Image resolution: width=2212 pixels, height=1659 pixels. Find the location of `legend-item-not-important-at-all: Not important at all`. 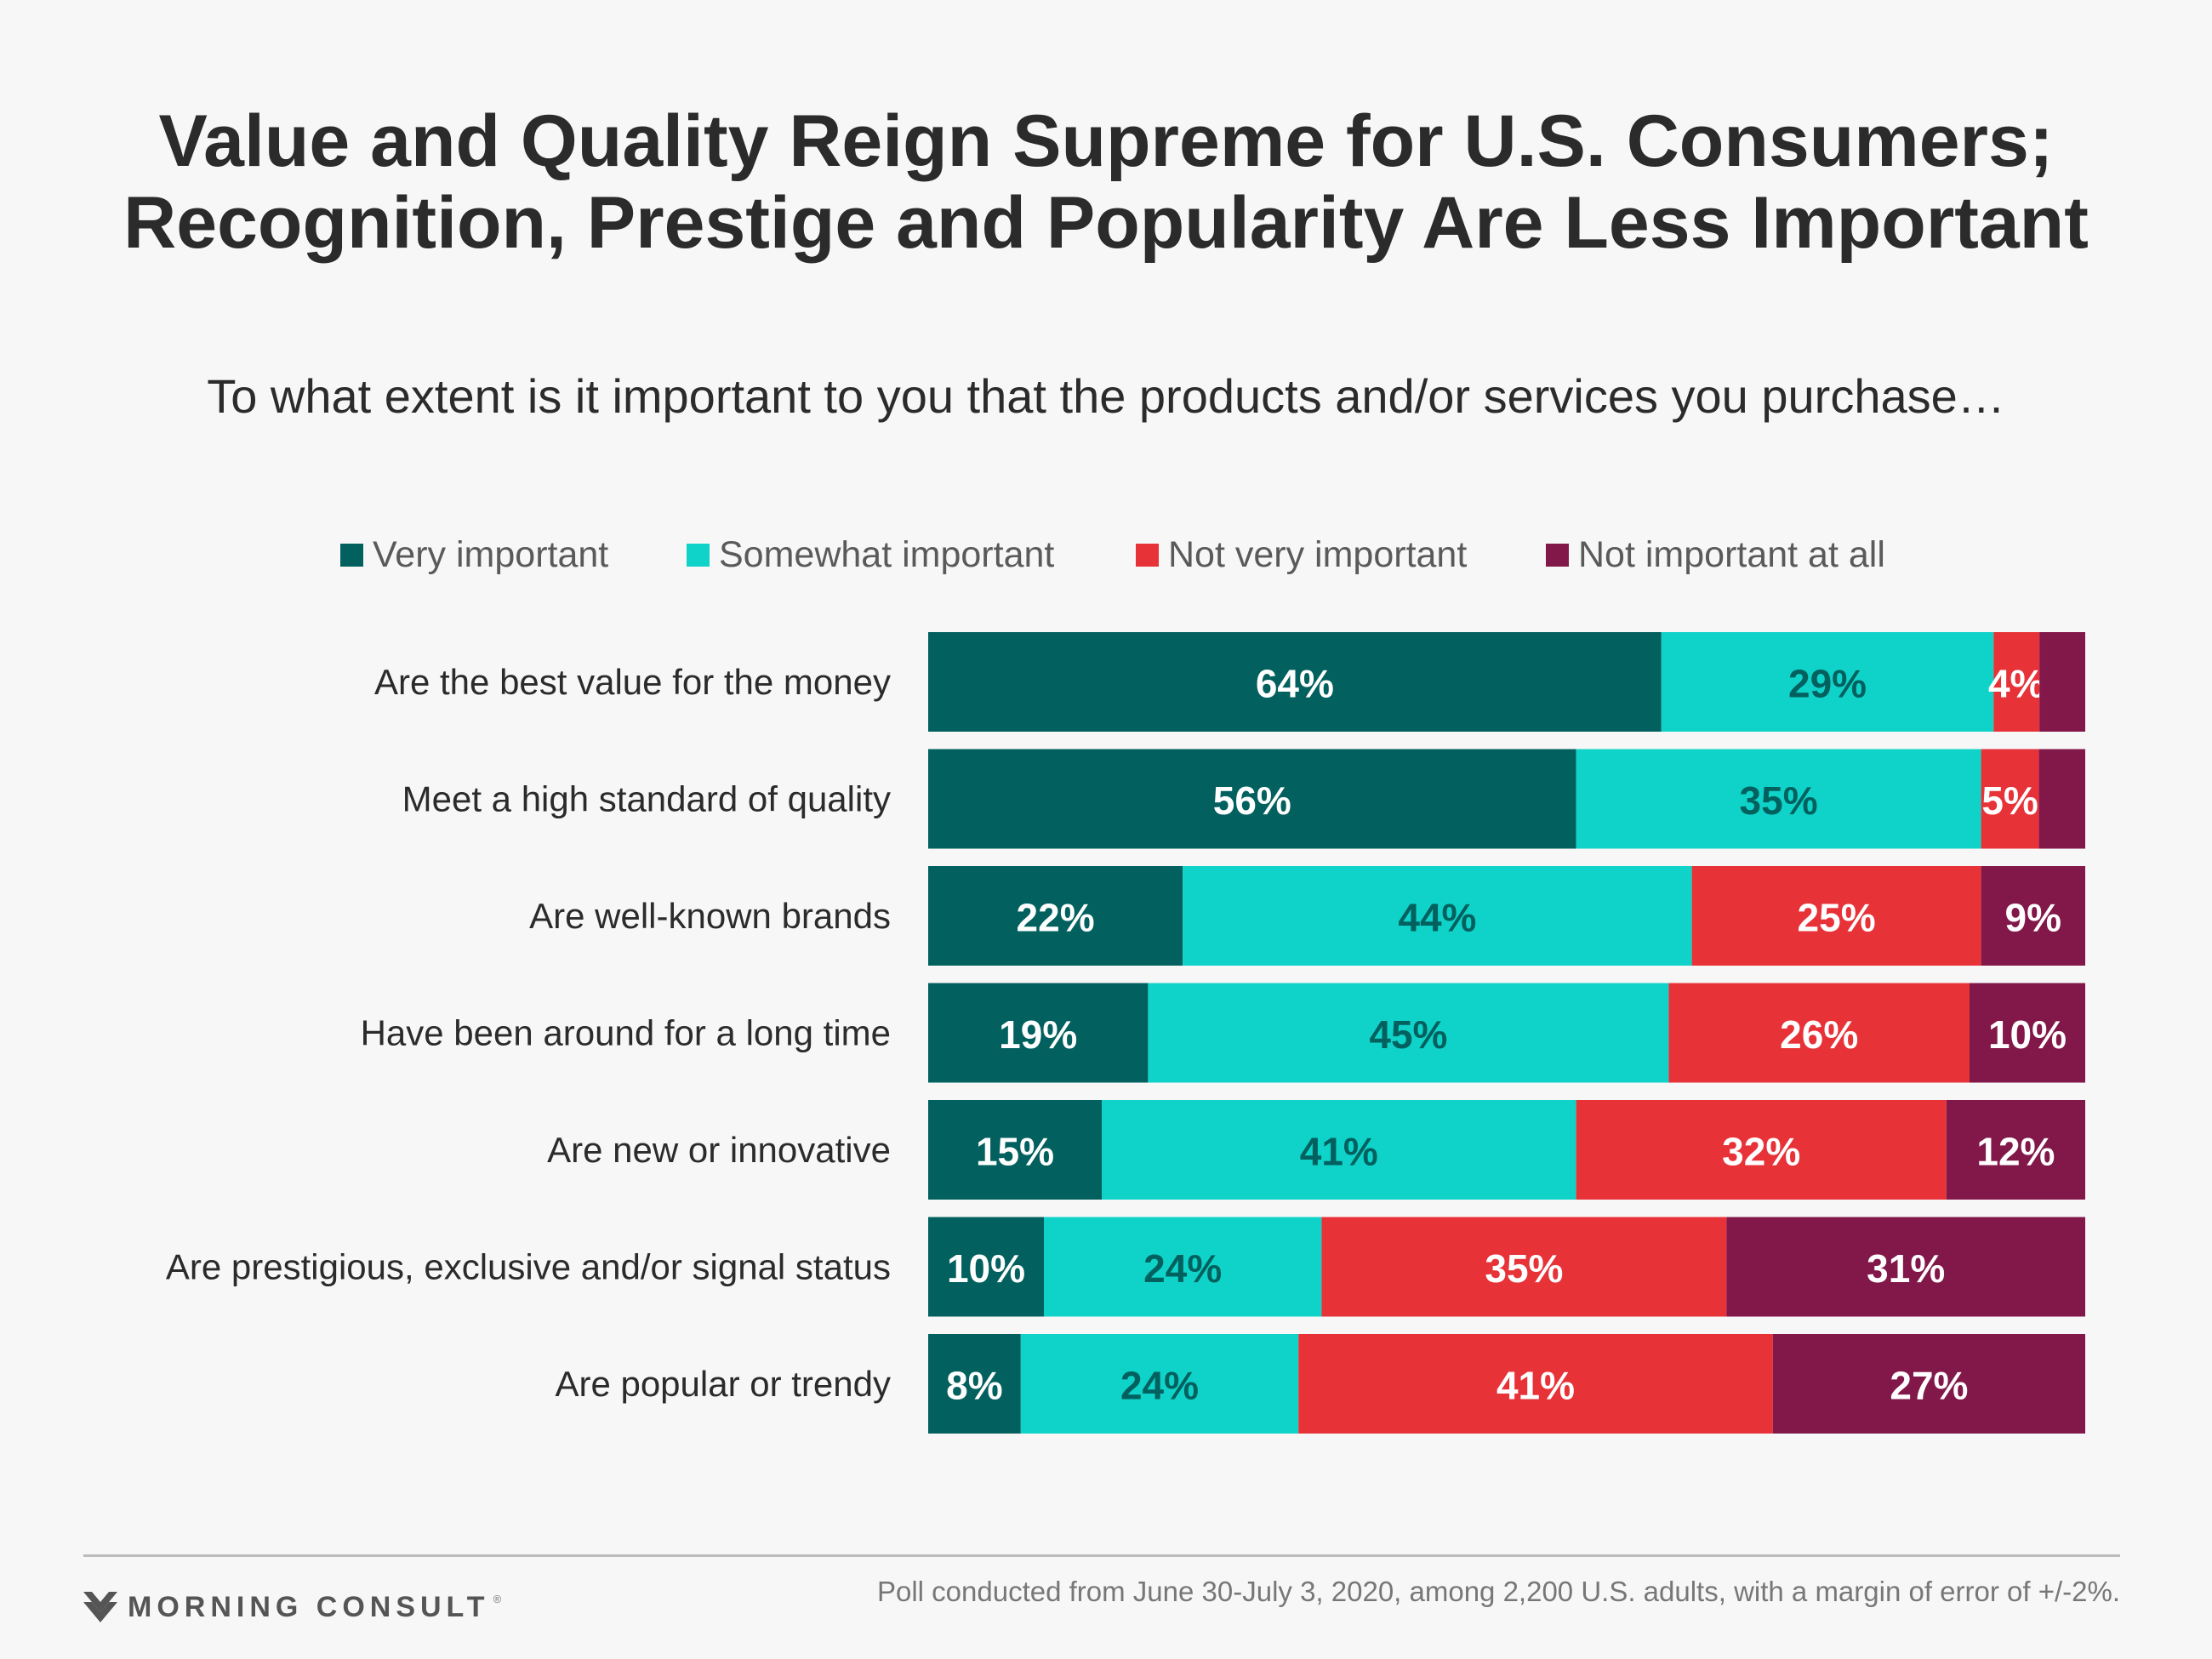

legend-item-not-important-at-all: Not important at all is located at coordinates (1715, 555).